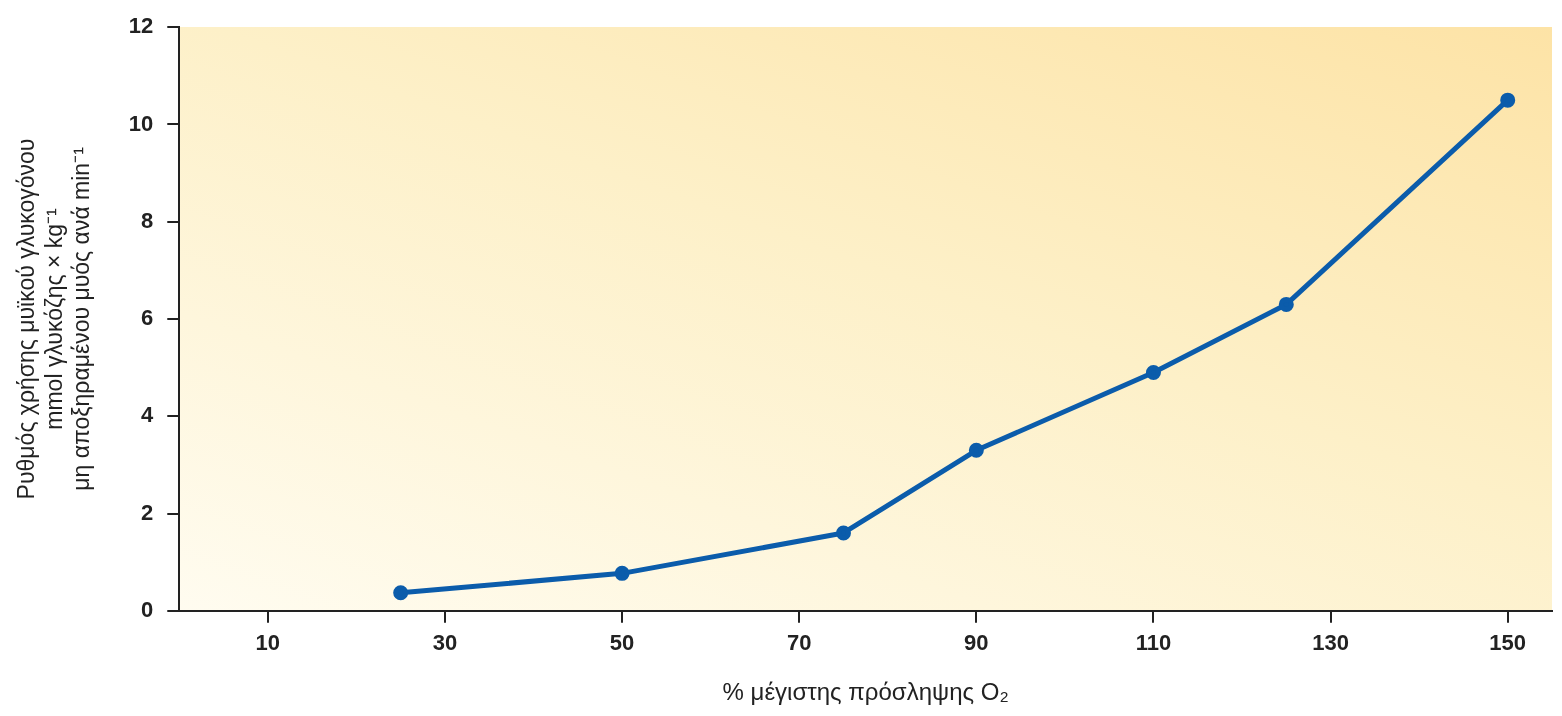 The width and height of the screenshot is (1562, 716). Describe the element at coordinates (141, 123) in the screenshot. I see `y-tick-label: 10` at that location.